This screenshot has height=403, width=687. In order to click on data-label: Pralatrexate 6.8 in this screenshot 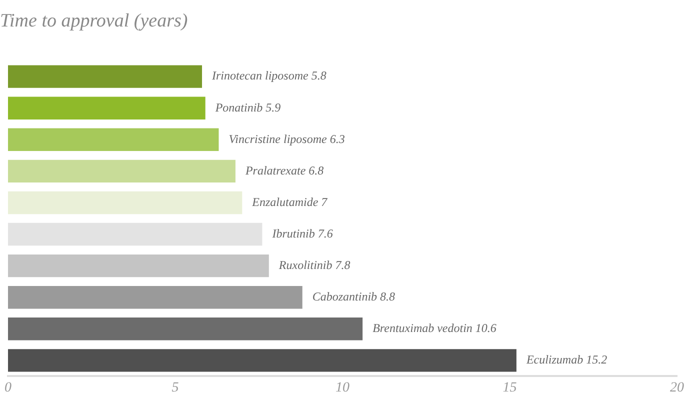, I will do `click(284, 170)`.